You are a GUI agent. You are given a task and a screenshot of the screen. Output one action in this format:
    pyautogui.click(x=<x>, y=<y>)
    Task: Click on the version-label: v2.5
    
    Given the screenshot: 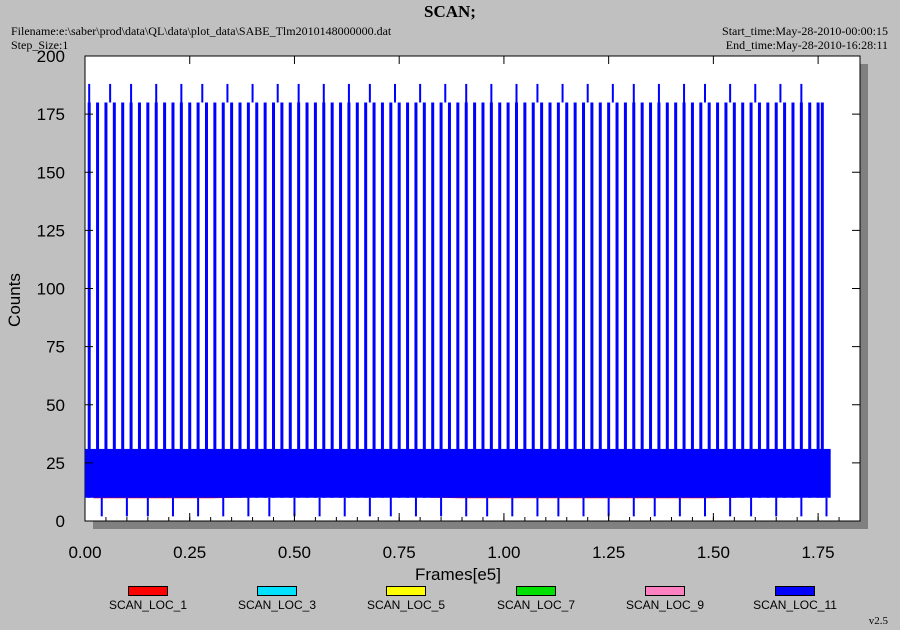 What is the action you would take?
    pyautogui.click(x=878, y=621)
    